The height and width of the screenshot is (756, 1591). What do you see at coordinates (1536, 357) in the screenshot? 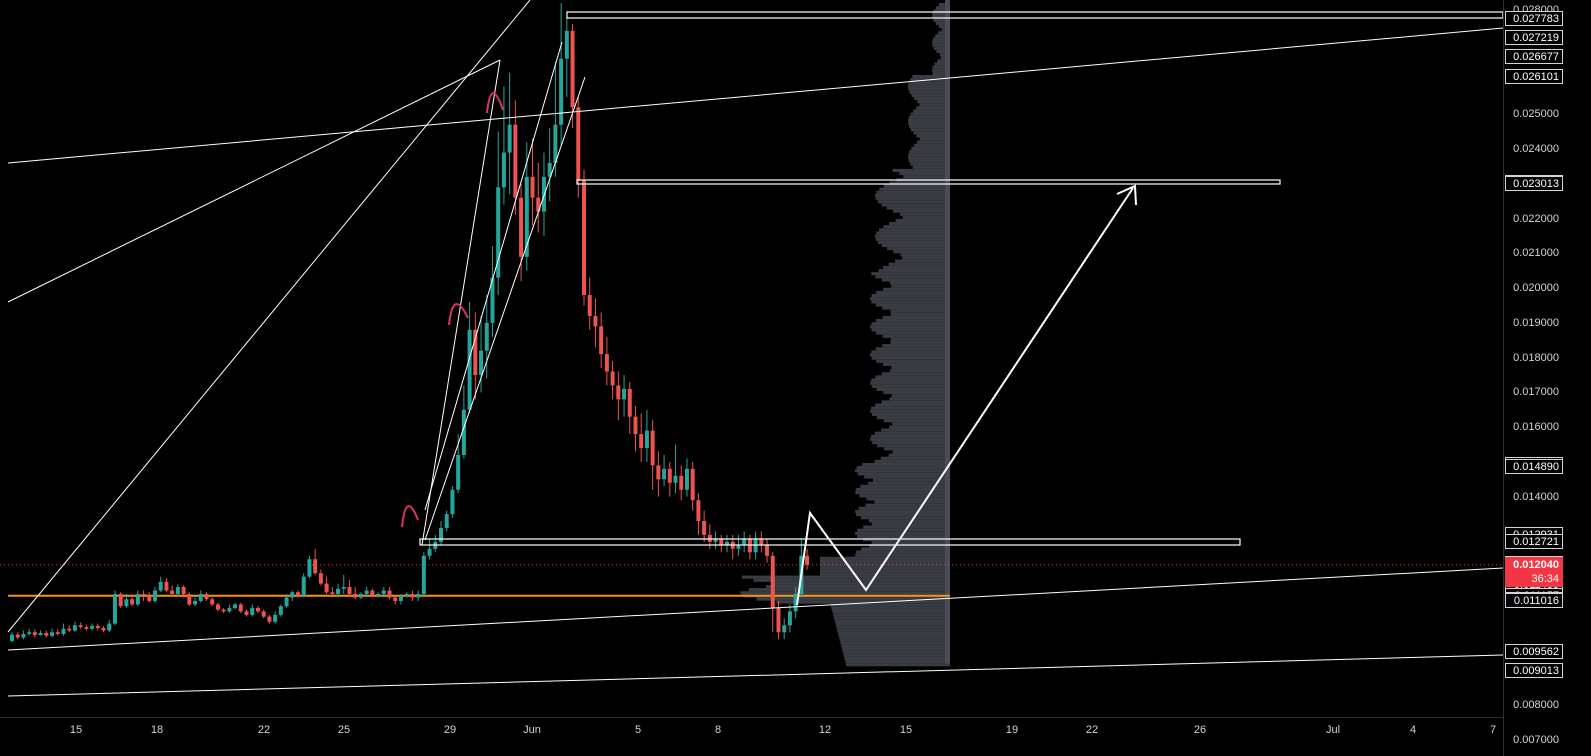
I see `price-axis-label: 0.018000` at bounding box center [1536, 357].